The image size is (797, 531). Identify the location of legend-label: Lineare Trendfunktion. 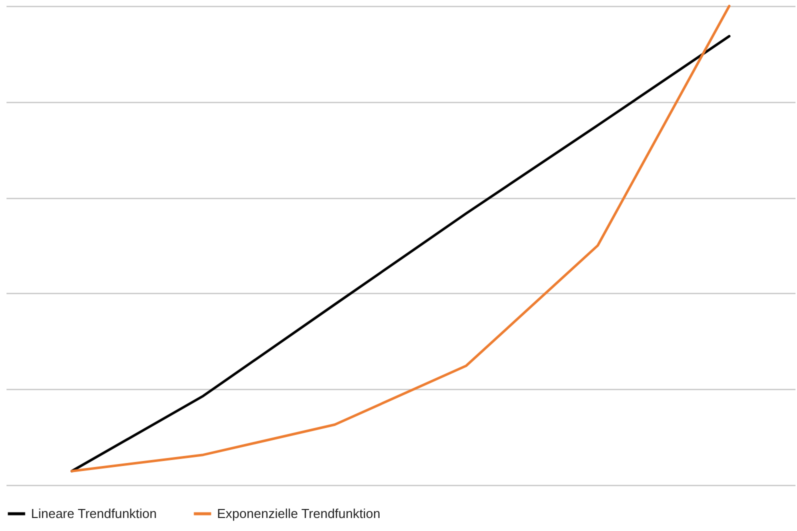
(94, 513).